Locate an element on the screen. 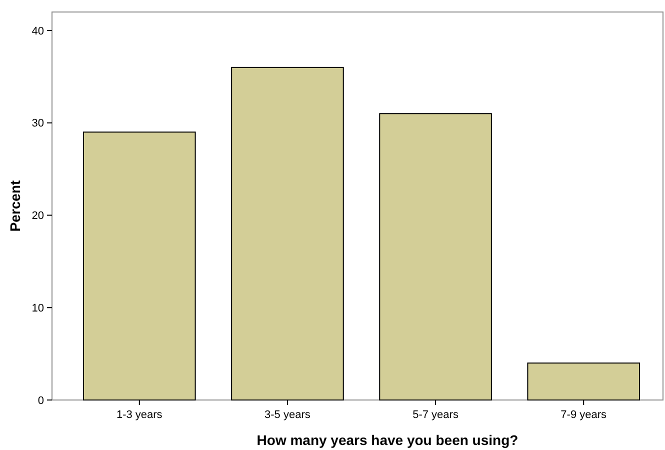 This screenshot has width=665, height=450. x-tick-label: 7-9 years is located at coordinates (584, 415).